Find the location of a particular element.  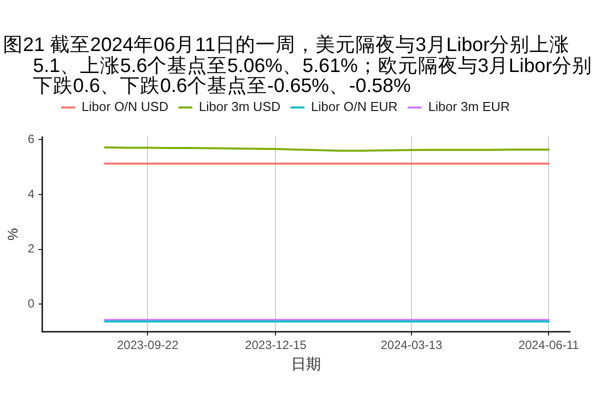

y-tick-label: 6 is located at coordinates (31, 139).